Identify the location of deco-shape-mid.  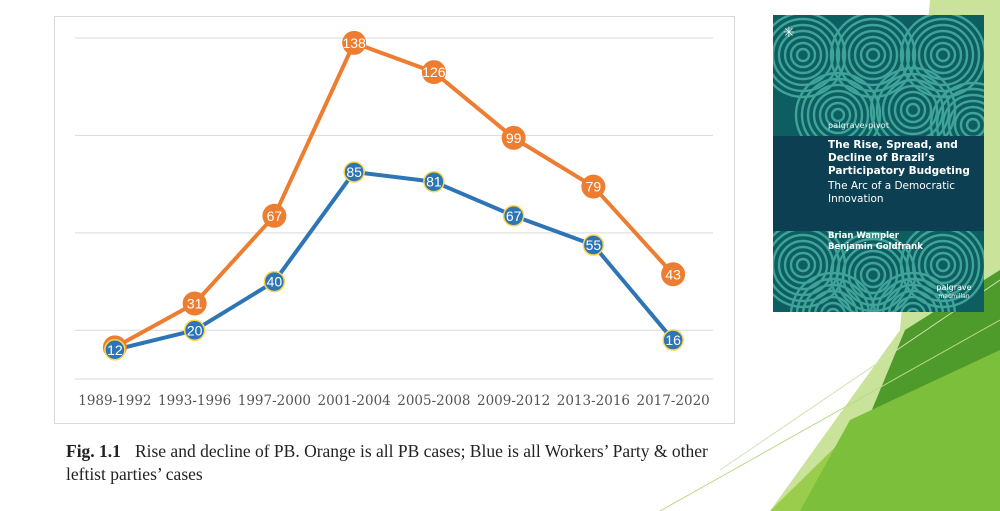
(900, 430).